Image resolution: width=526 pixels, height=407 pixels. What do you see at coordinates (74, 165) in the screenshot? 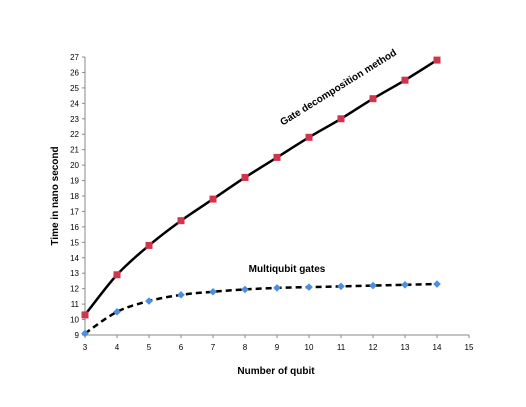
I see `y-tick-label: 20` at bounding box center [74, 165].